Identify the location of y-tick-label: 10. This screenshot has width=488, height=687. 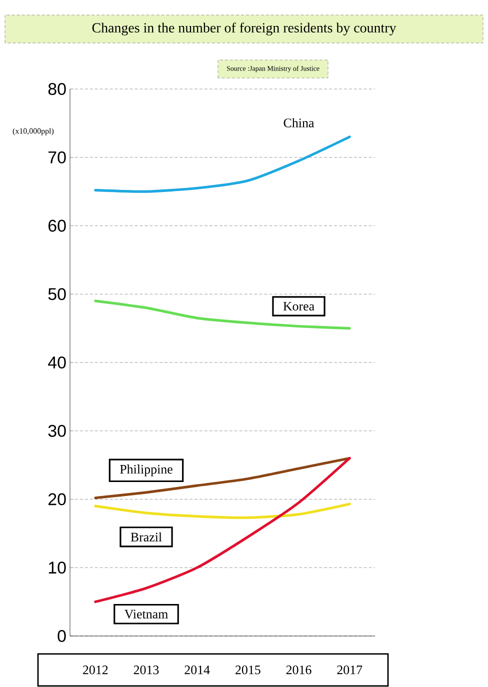
(57, 568).